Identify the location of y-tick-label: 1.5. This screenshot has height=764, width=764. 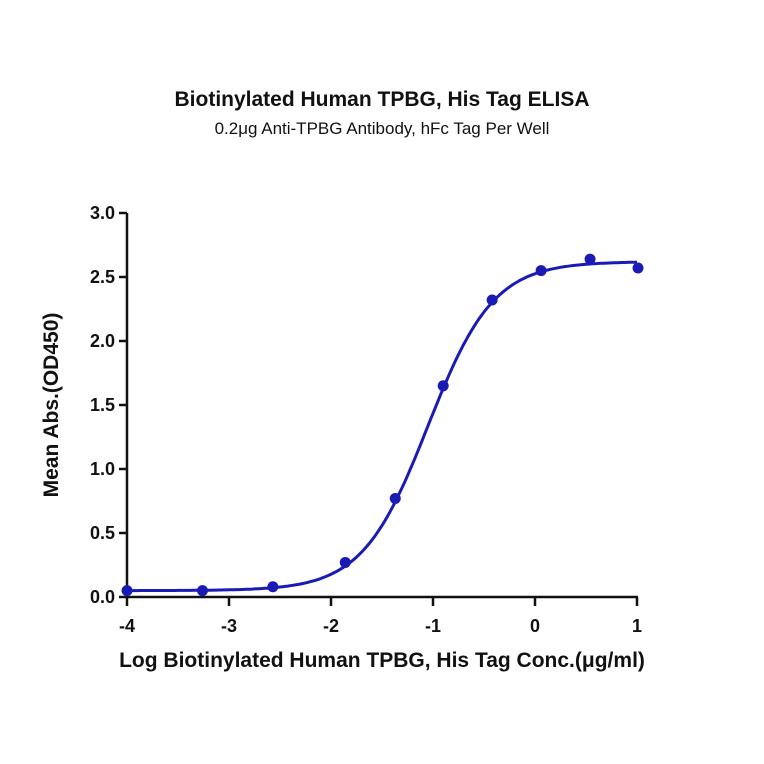
(102, 405).